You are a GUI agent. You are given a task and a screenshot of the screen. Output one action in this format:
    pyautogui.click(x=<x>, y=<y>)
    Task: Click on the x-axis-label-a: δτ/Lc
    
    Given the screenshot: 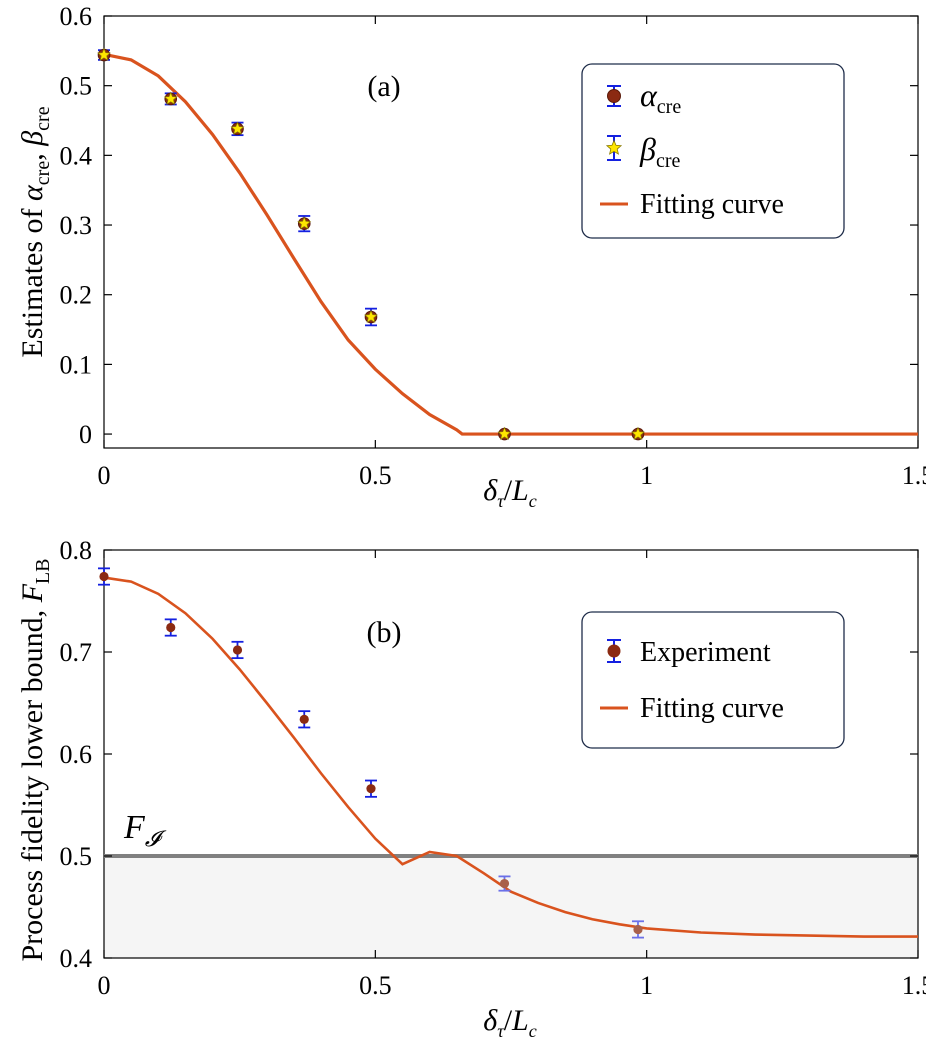 What is the action you would take?
    pyautogui.click(x=509, y=492)
    